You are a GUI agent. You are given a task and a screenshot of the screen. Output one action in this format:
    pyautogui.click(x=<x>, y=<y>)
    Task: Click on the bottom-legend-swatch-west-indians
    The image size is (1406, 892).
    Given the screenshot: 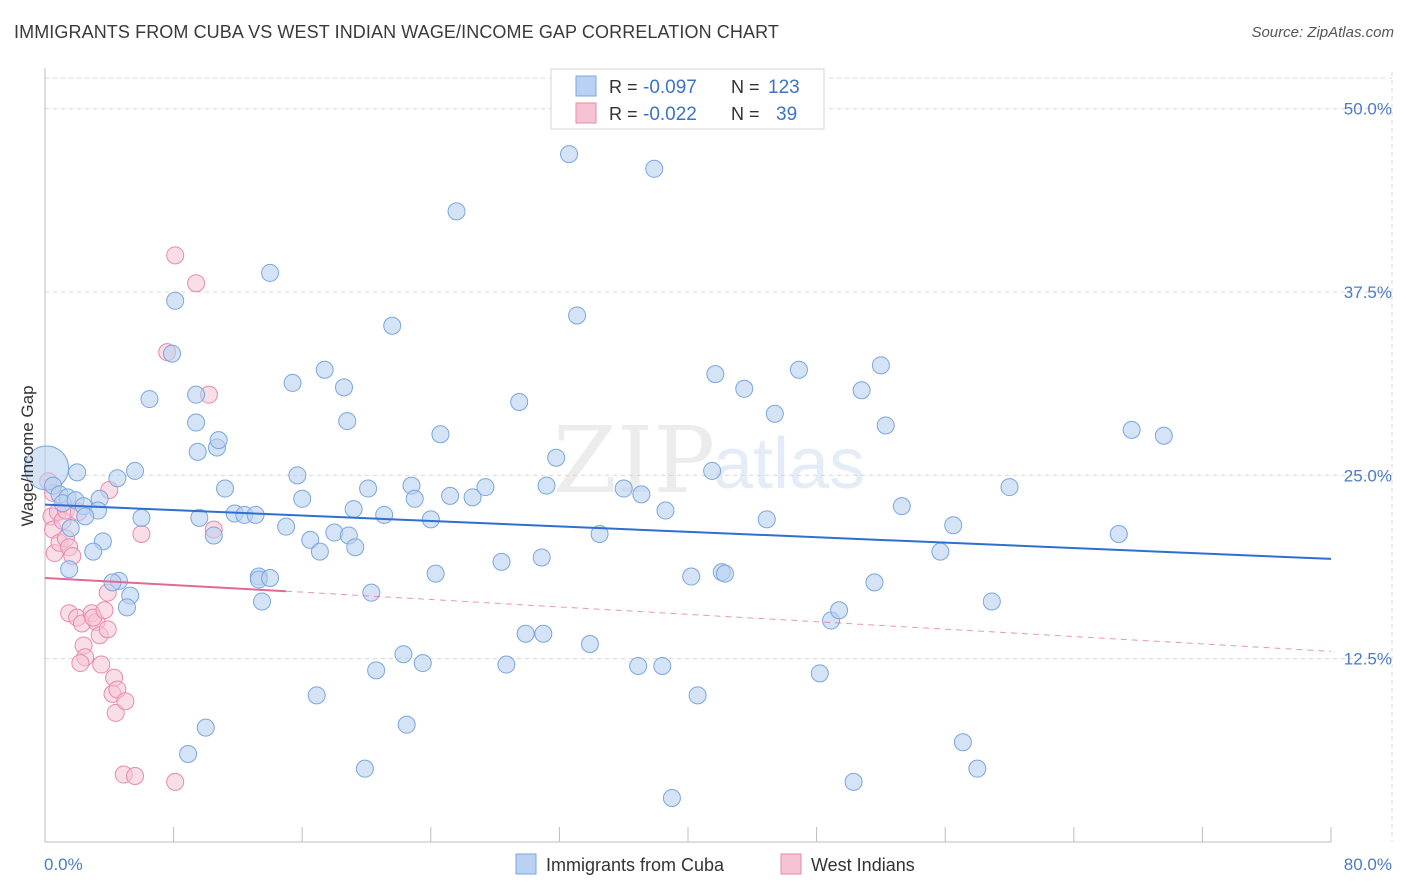 What is the action you would take?
    pyautogui.click(x=791, y=864)
    